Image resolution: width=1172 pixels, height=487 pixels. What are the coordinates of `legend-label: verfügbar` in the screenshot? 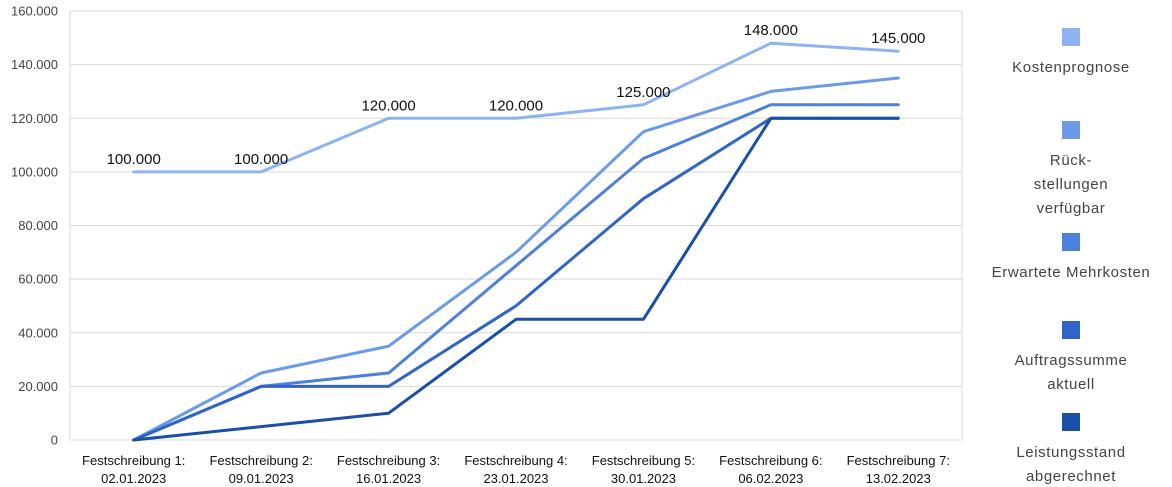 It's located at (1071, 208).